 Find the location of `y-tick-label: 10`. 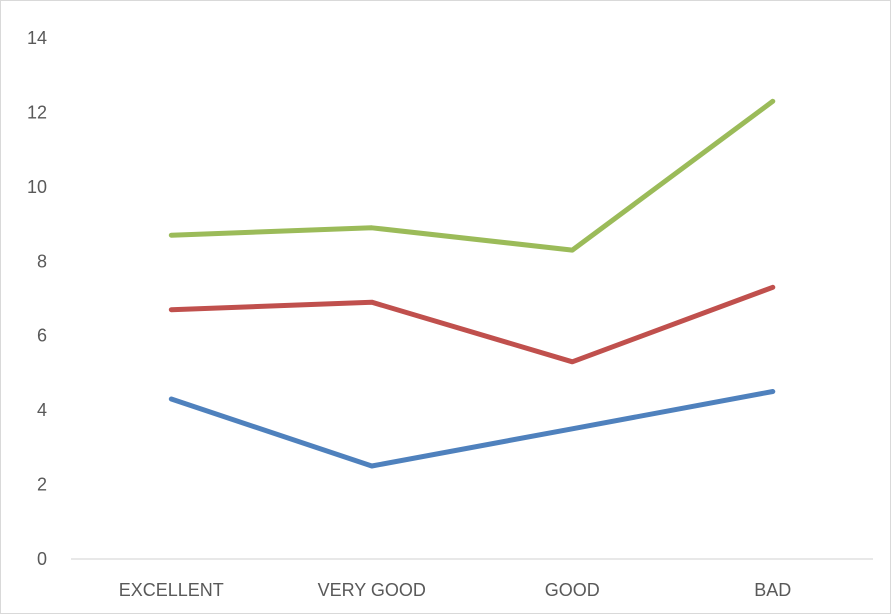

y-tick-label: 10 is located at coordinates (37, 187).